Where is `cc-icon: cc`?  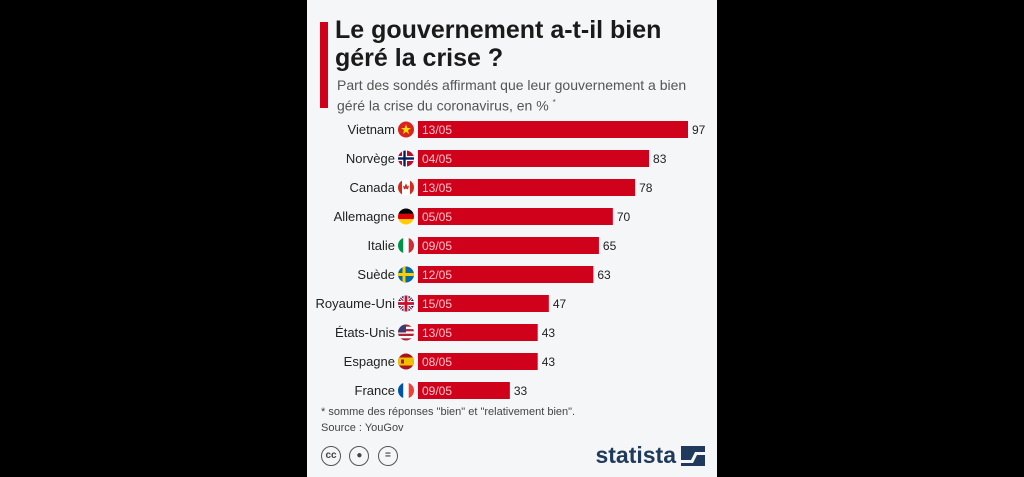 cc-icon: cc is located at coordinates (331, 456).